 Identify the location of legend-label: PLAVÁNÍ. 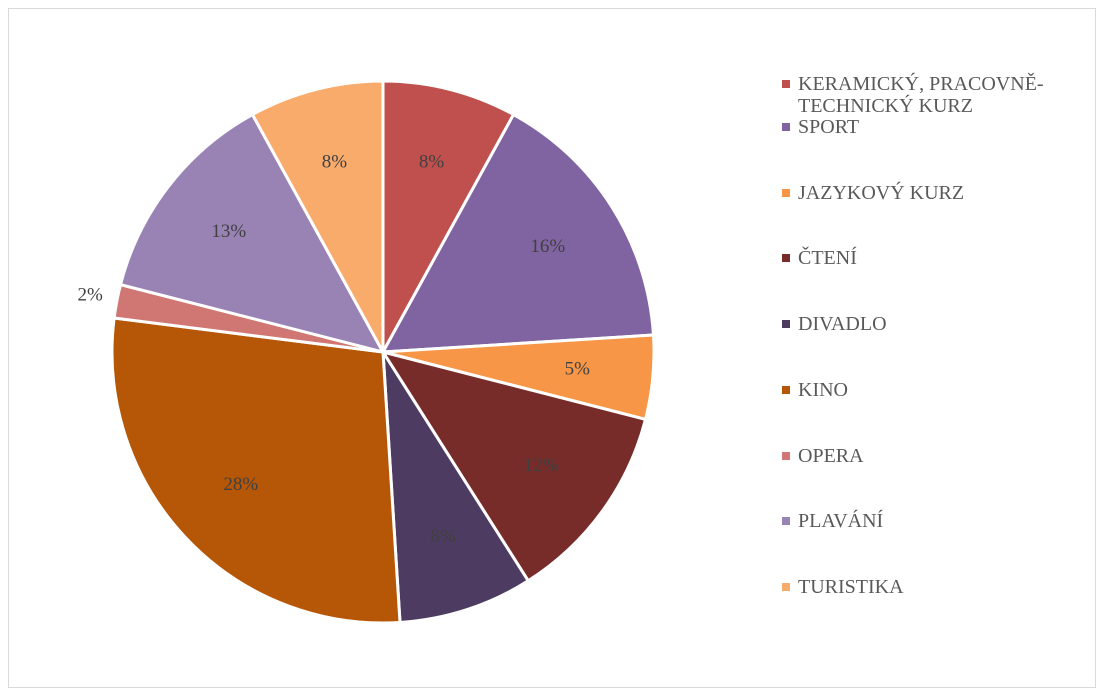
(841, 521).